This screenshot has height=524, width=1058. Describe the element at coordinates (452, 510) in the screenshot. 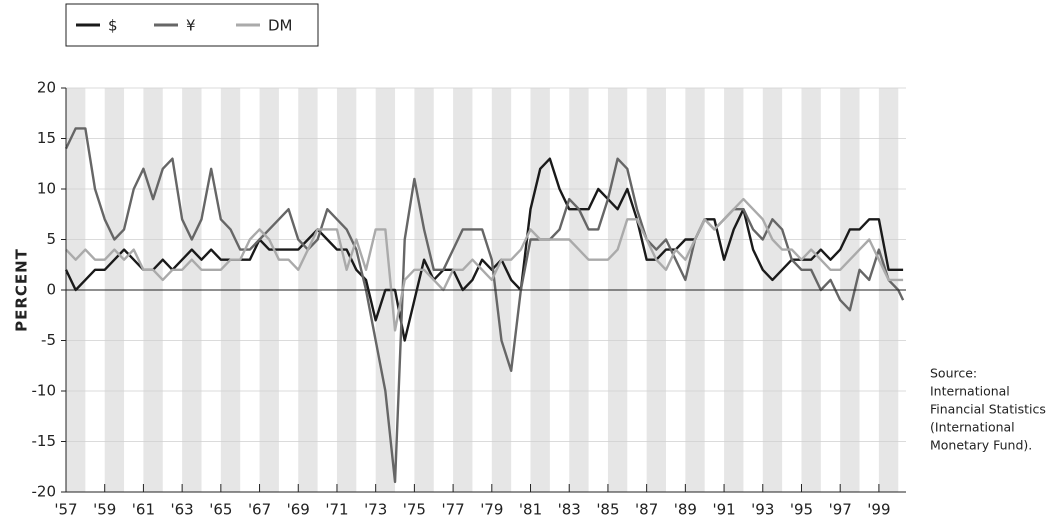

I see `x-tick-label: '77` at that location.